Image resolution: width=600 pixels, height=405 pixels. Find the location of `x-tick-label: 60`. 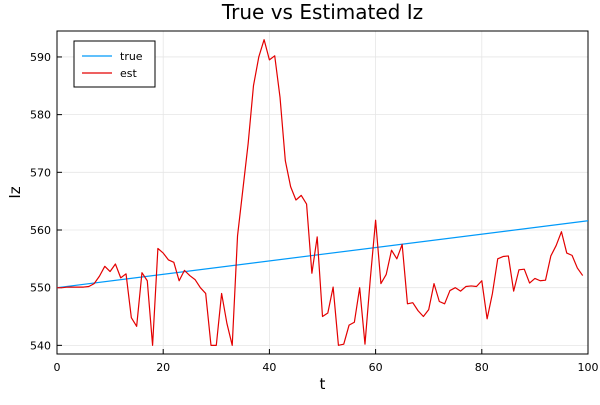

x-tick-label: 60 is located at coordinates (376, 367).